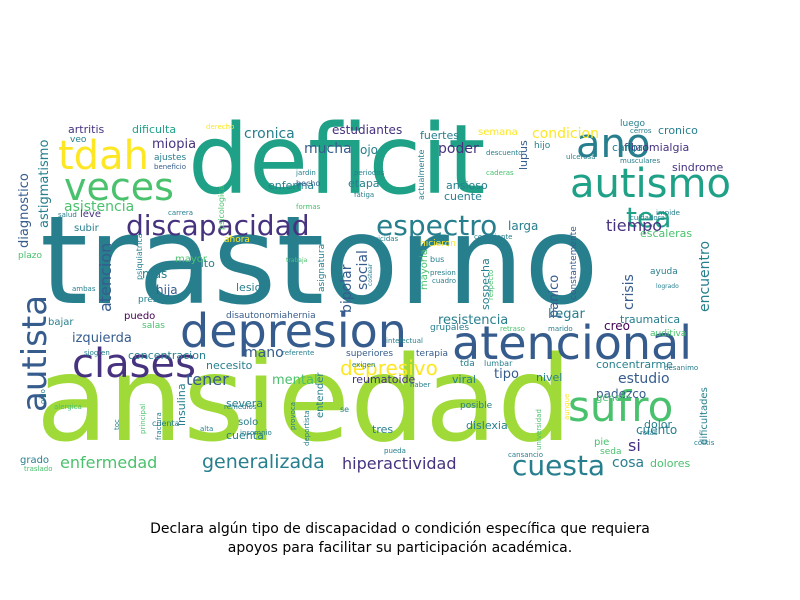 This screenshot has height=600, width=800. I want to click on cloud-word: se, so click(345, 409).